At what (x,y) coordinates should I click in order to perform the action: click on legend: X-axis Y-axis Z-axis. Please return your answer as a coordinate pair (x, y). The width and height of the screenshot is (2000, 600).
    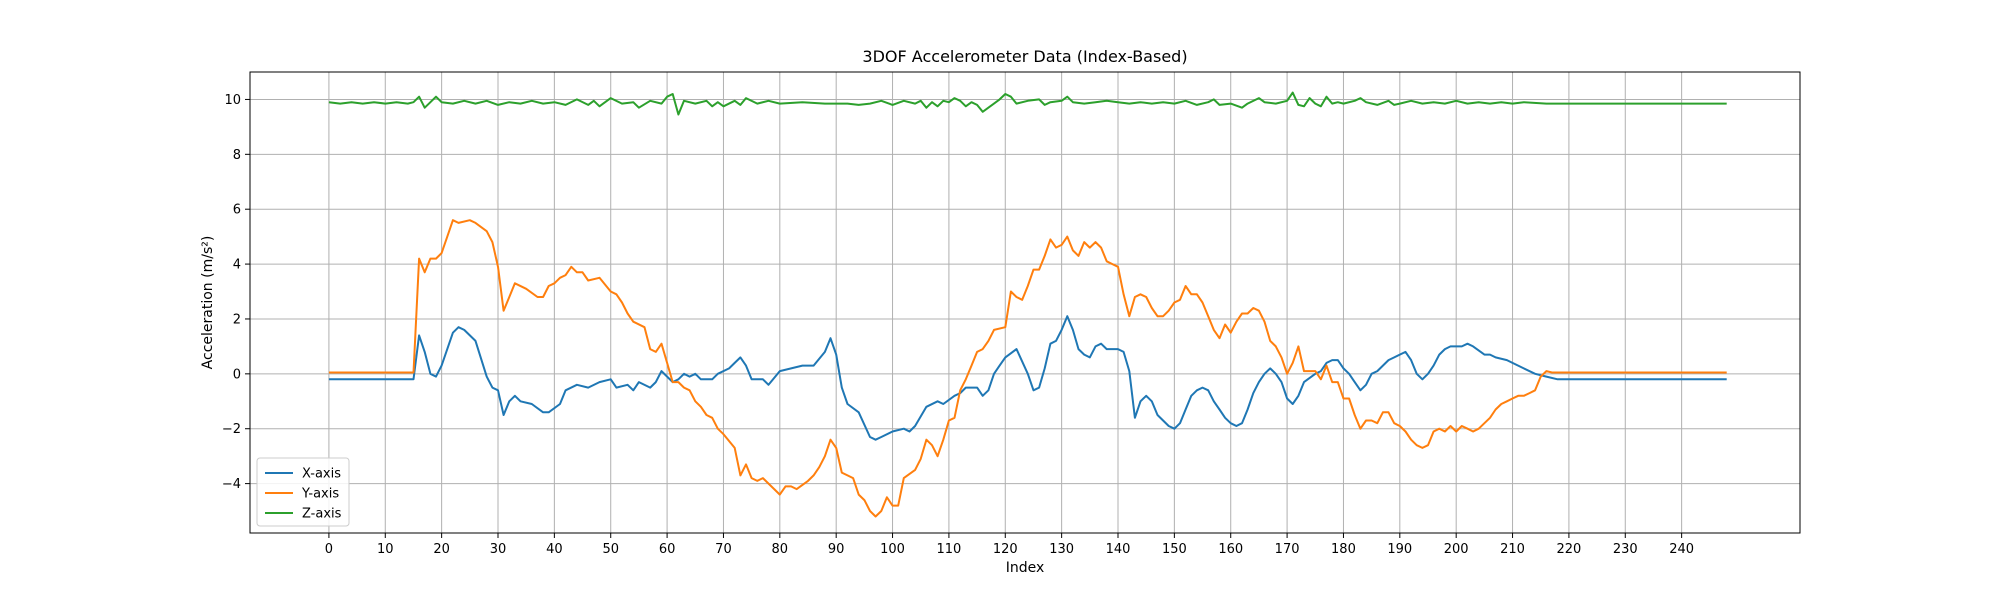
    Looking at the image, I should click on (303, 492).